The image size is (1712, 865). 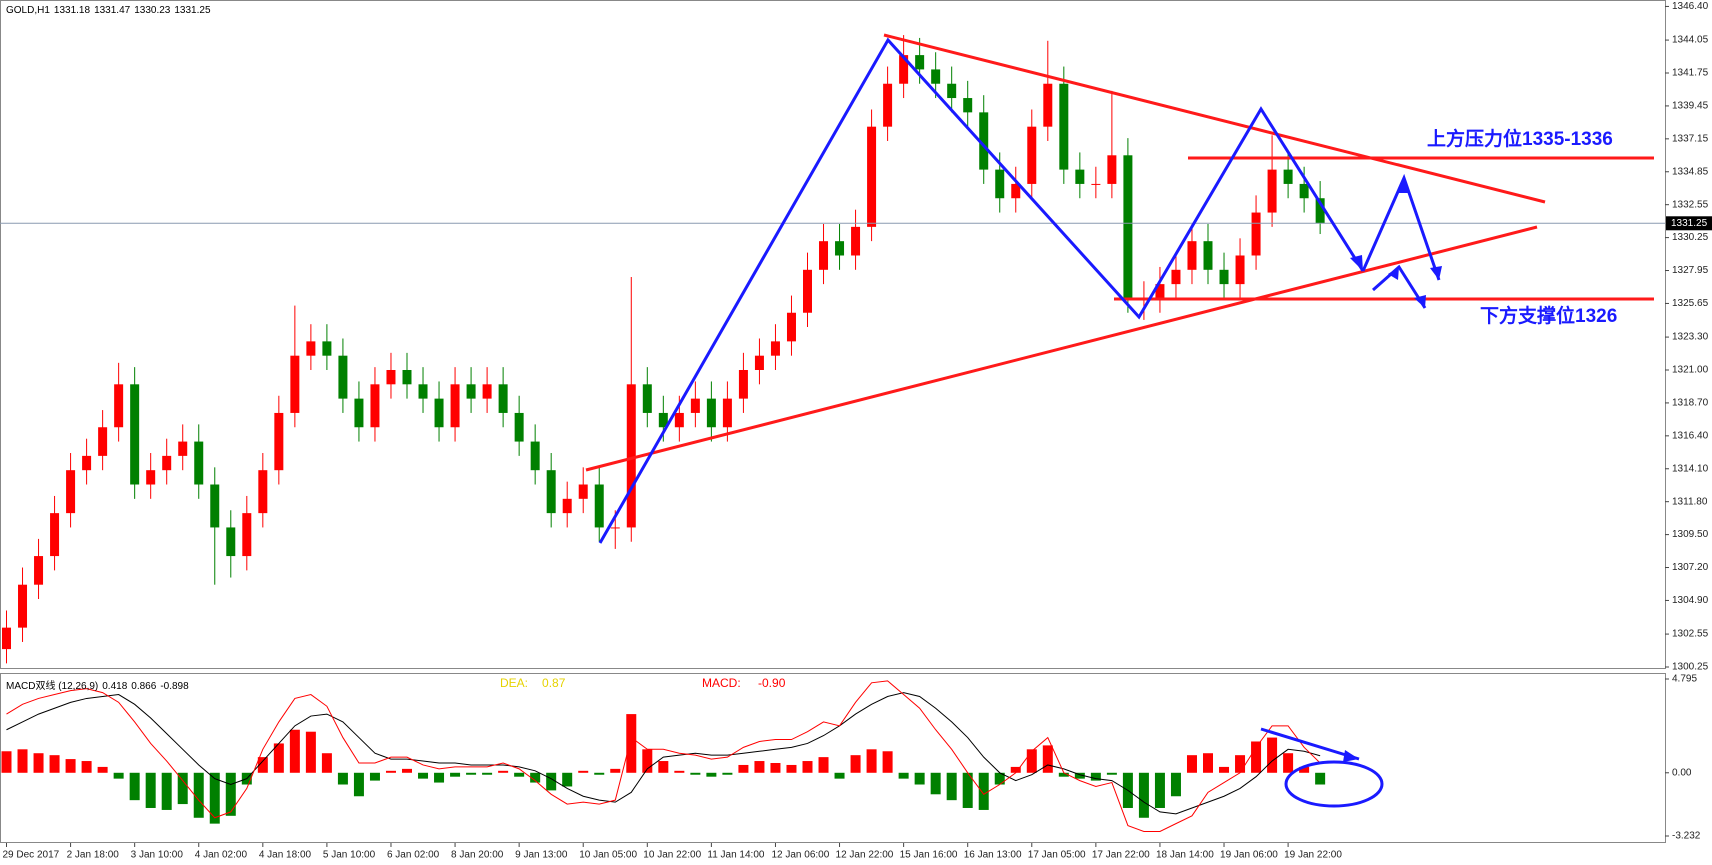 What do you see at coordinates (1684, 679) in the screenshot?
I see `y2-tick-label: 4.795` at bounding box center [1684, 679].